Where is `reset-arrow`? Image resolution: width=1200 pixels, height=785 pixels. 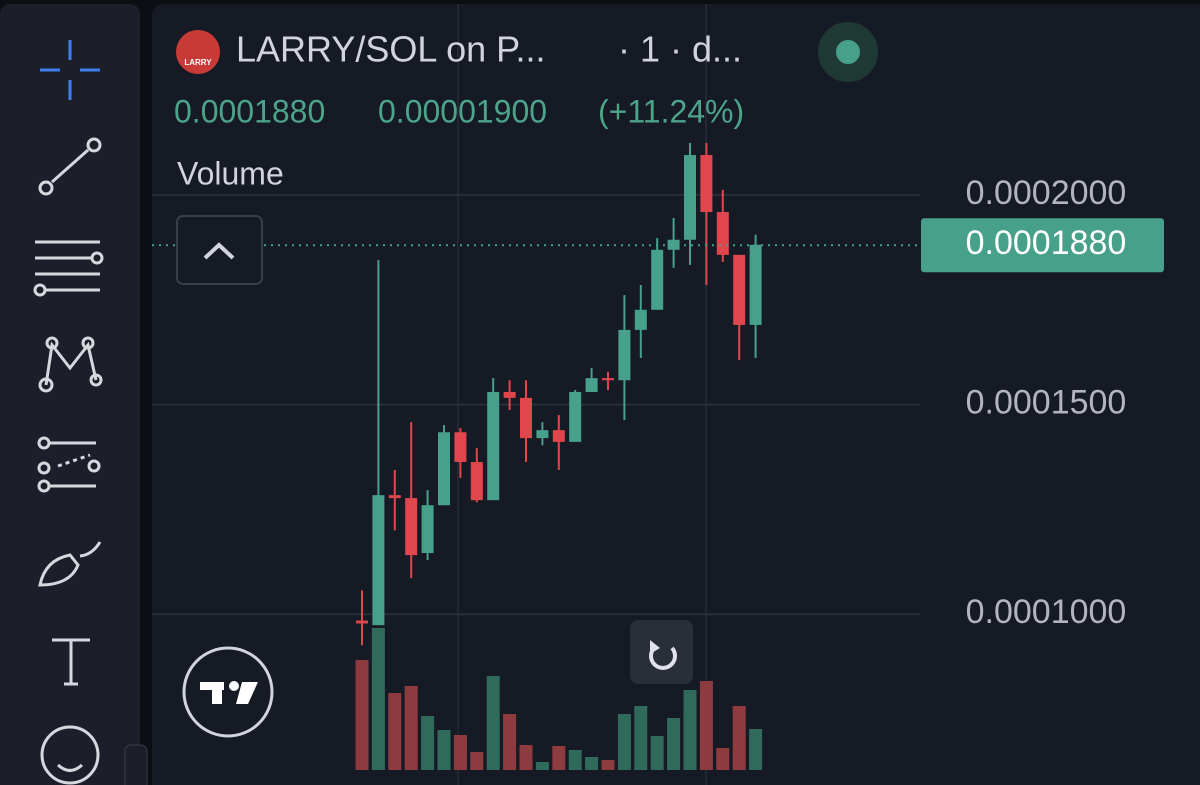
reset-arrow is located at coordinates (655, 647).